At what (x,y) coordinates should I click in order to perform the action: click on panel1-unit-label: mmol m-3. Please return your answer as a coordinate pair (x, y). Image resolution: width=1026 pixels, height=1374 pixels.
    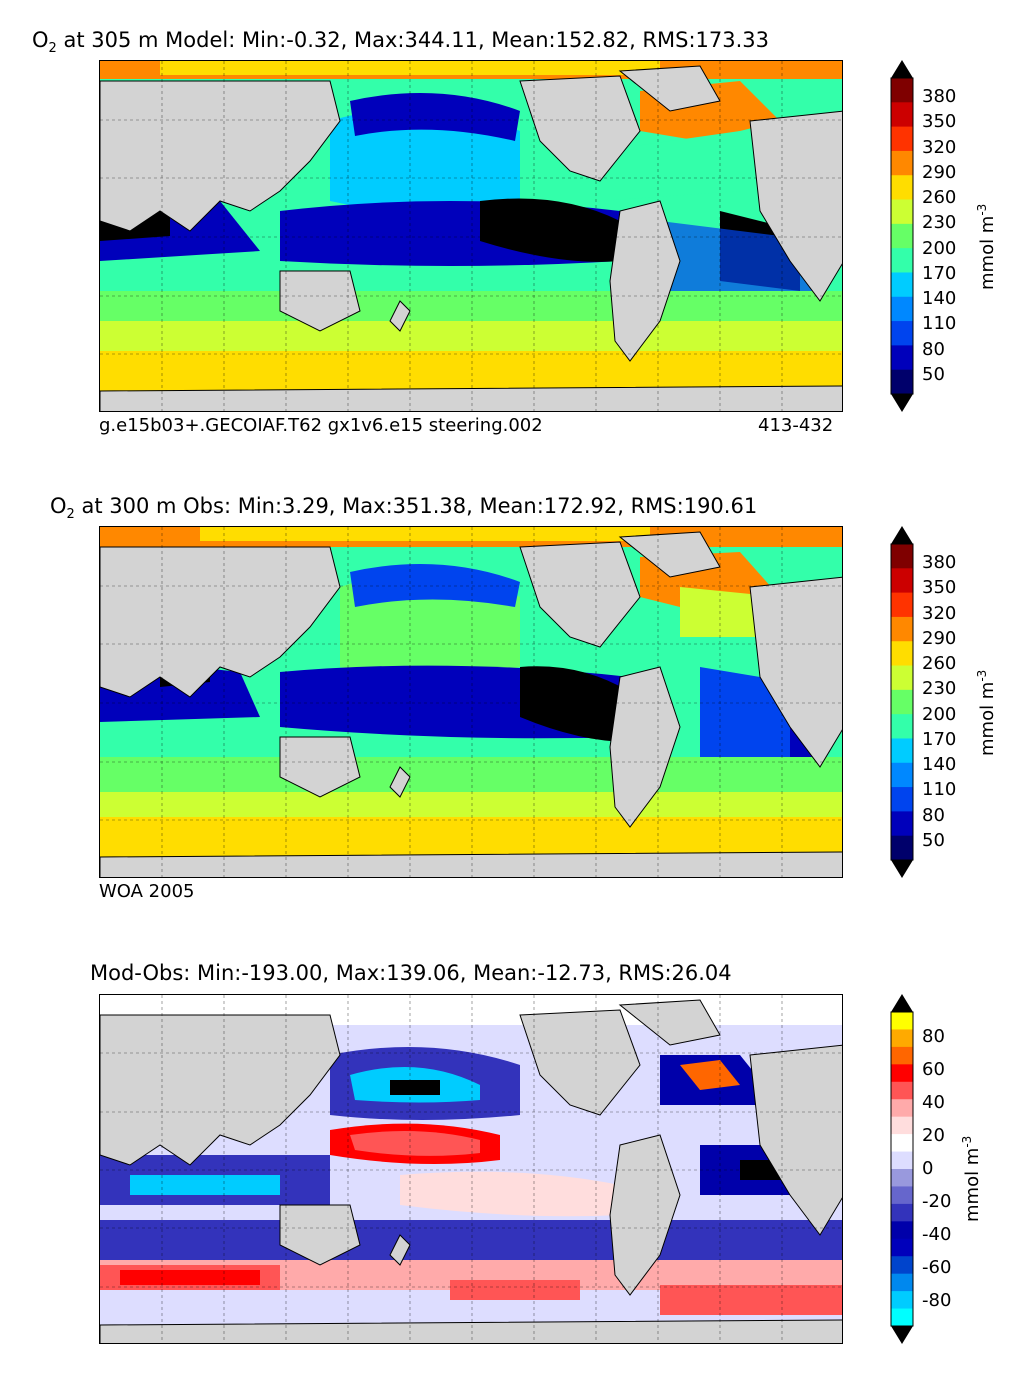
    Looking at the image, I should click on (986, 246).